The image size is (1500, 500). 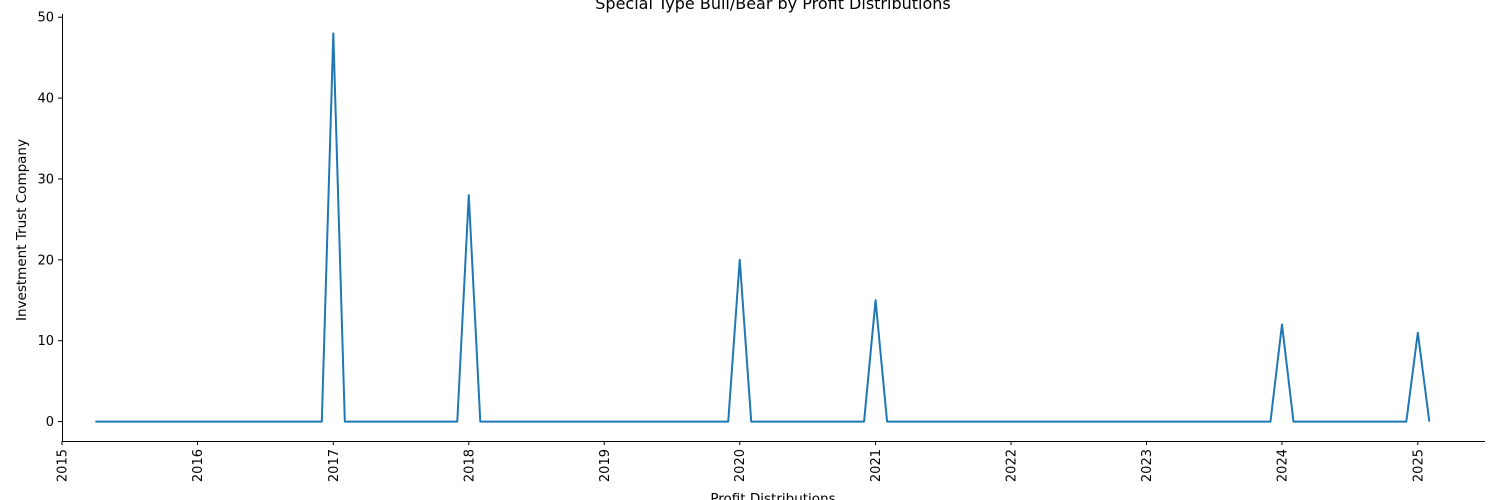 What do you see at coordinates (1418, 465) in the screenshot?
I see `x-tick-label: 2025` at bounding box center [1418, 465].